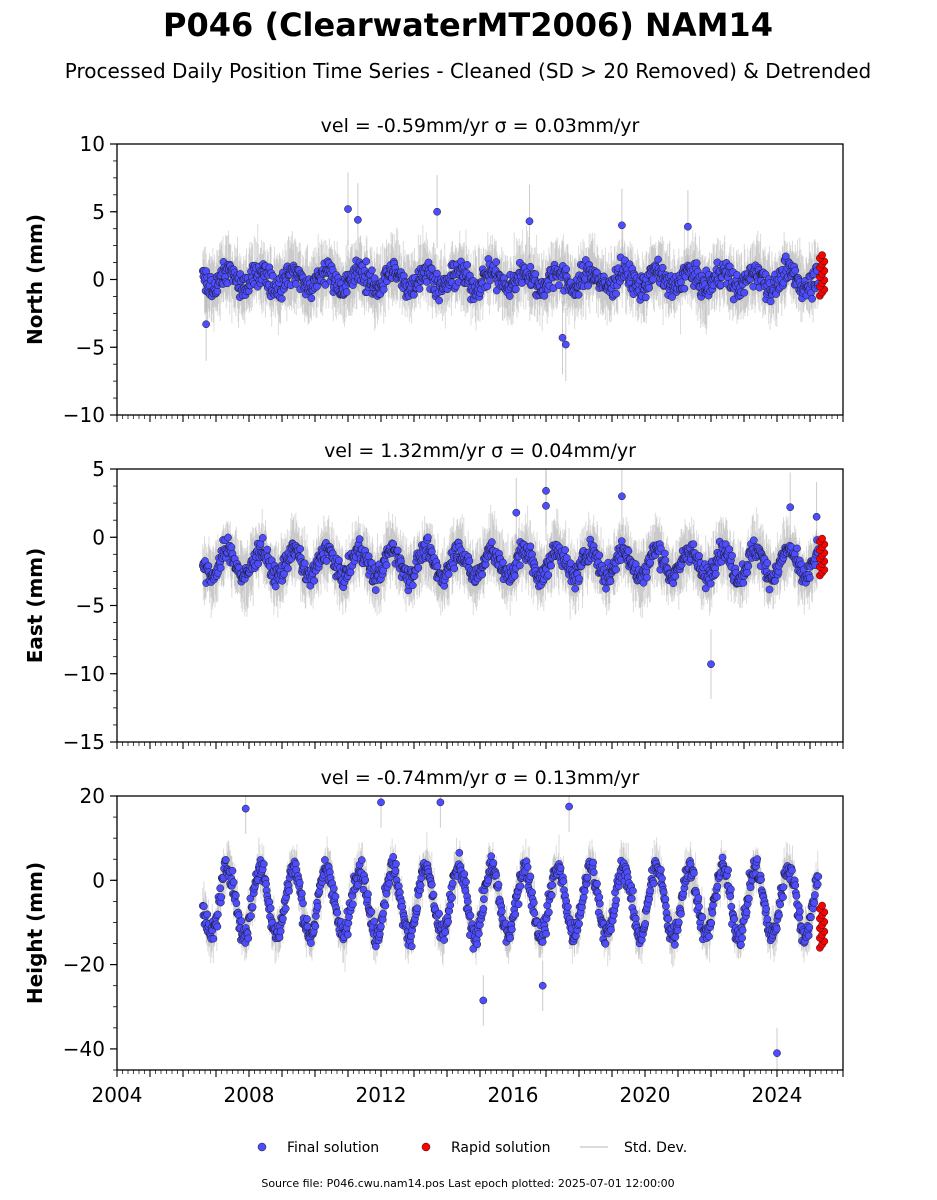 This screenshot has width=937, height=1200. Describe the element at coordinates (35, 279) in the screenshot. I see `y-axis-label: North (mm)` at that location.